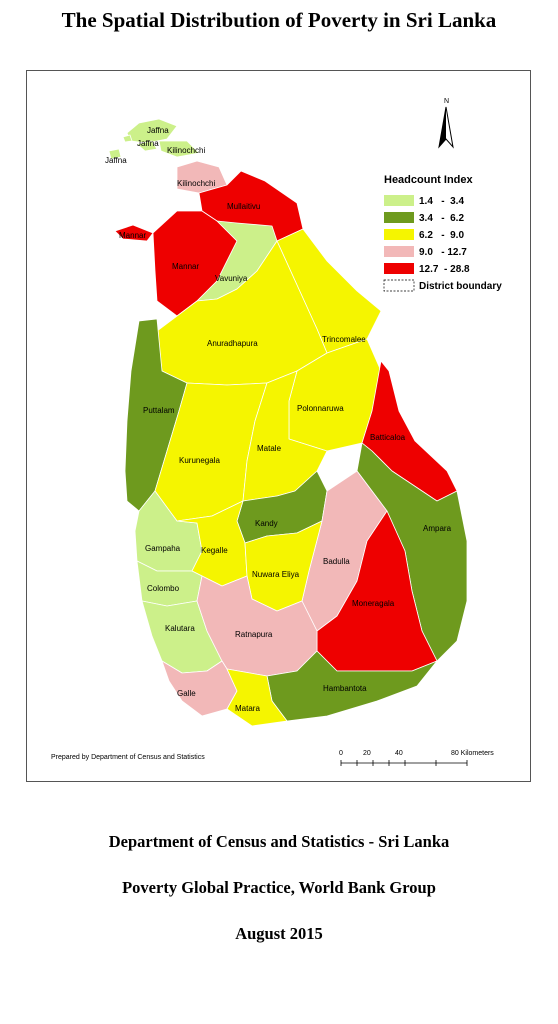 The width and height of the screenshot is (558, 1024). I want to click on district-jaffna, so click(152, 131).